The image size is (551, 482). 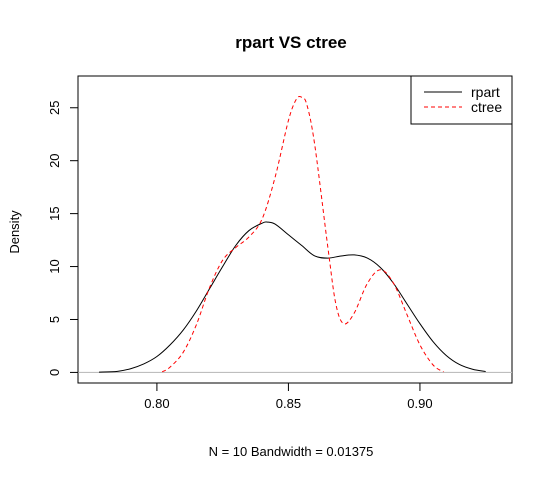 I want to click on y-tick-label: 15, so click(x=54, y=213).